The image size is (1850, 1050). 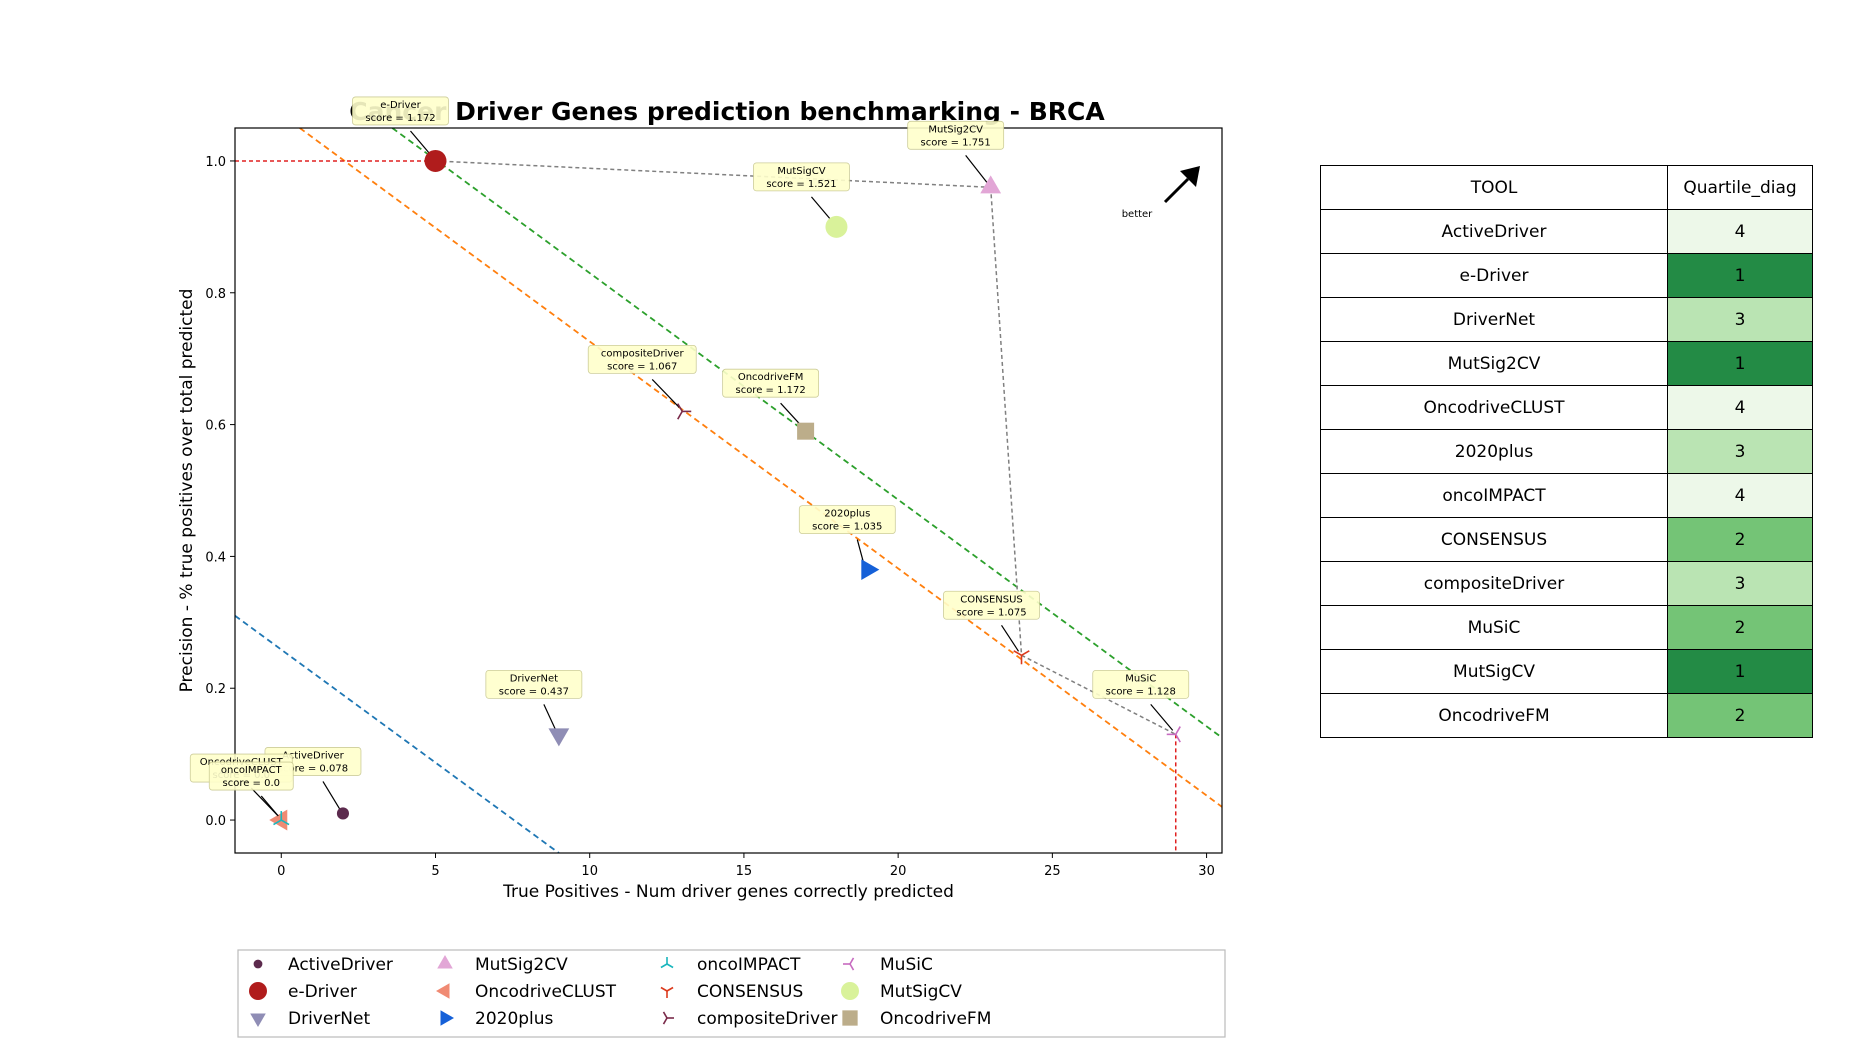 I want to click on y-tick-label: 0.8, so click(x=215, y=294).